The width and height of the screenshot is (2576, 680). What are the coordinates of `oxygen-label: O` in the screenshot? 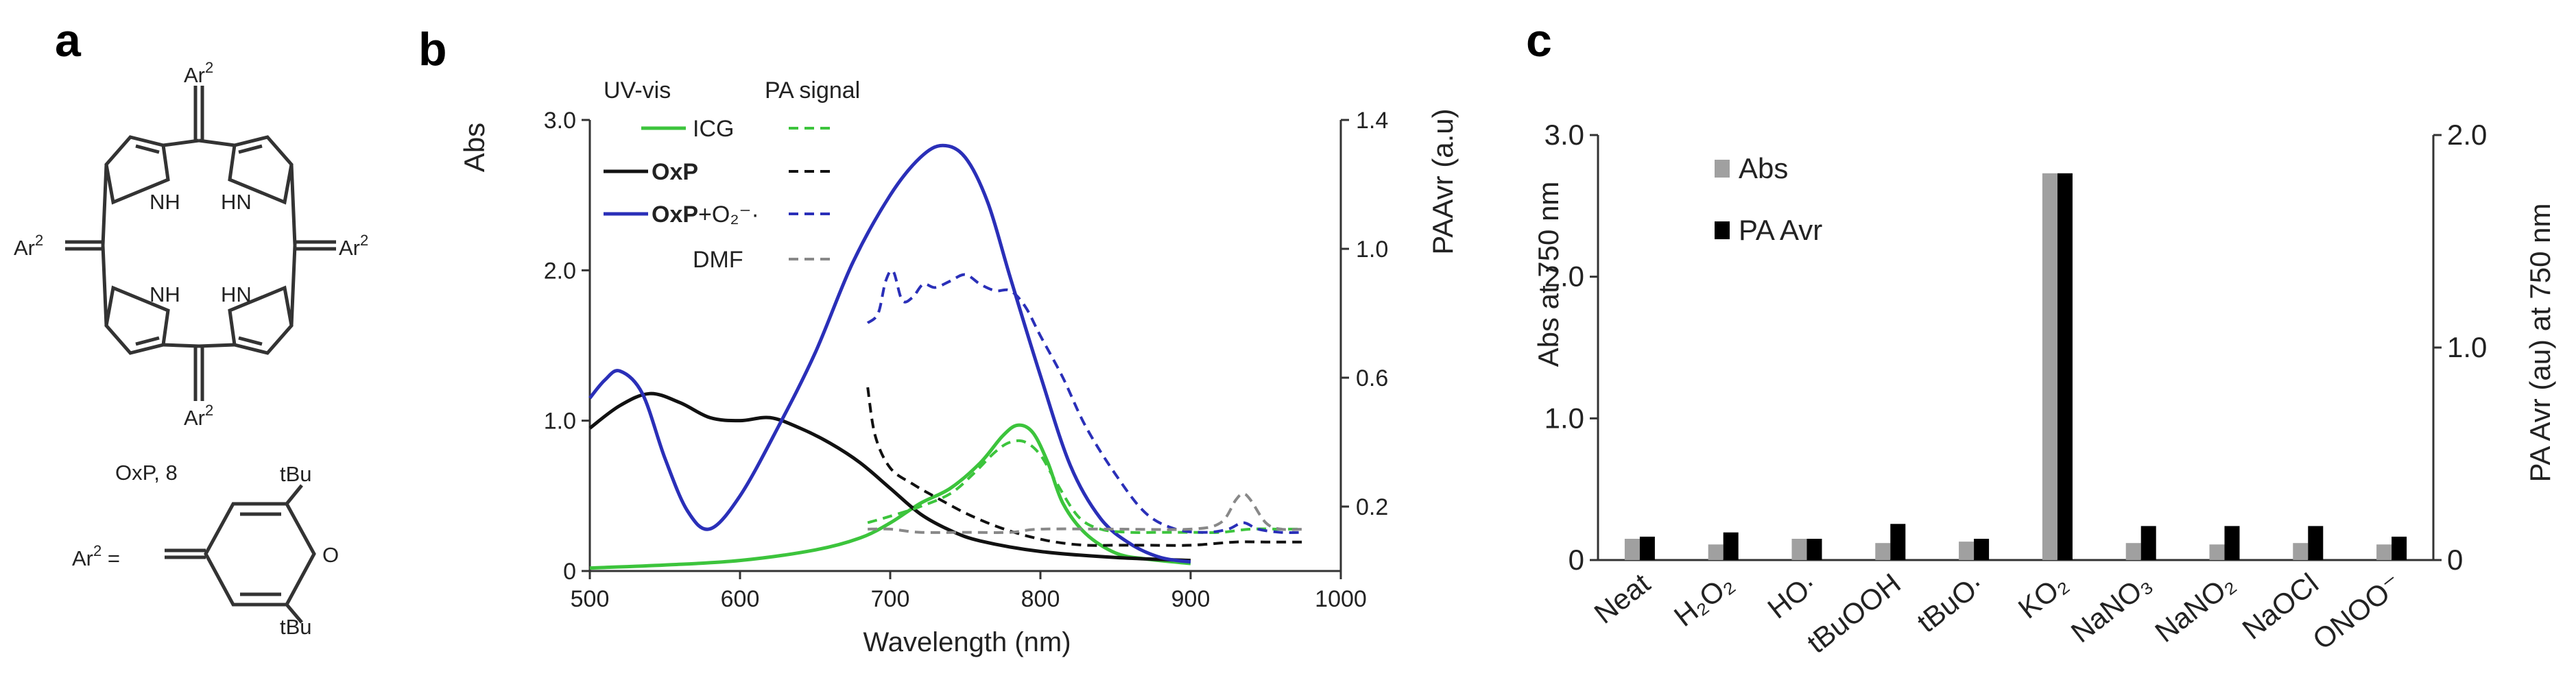 It's located at (330, 555).